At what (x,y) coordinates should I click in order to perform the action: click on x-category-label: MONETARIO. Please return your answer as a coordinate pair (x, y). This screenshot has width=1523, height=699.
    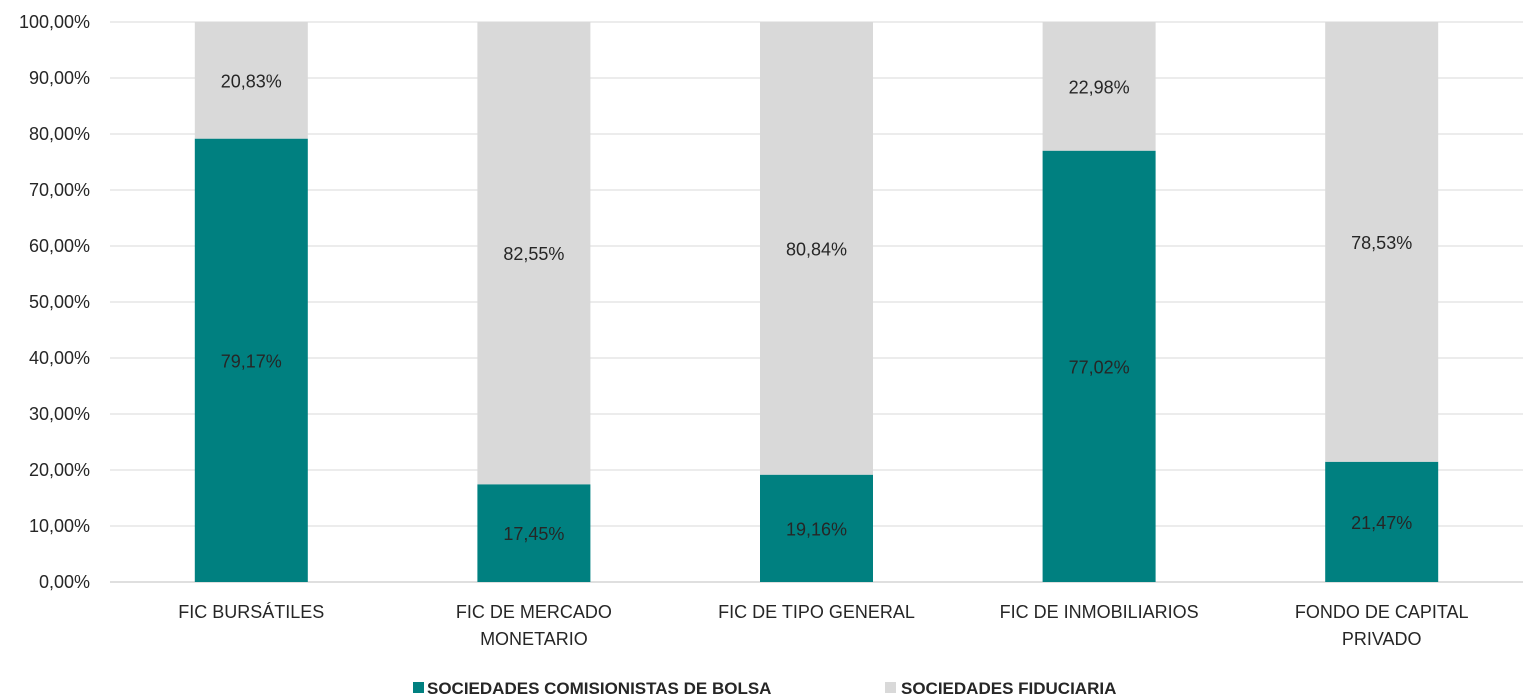
    Looking at the image, I should click on (534, 639).